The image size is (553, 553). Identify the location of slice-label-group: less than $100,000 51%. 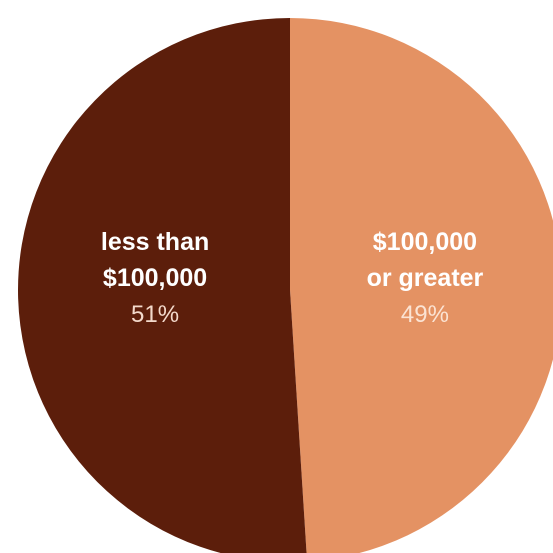
(155, 278).